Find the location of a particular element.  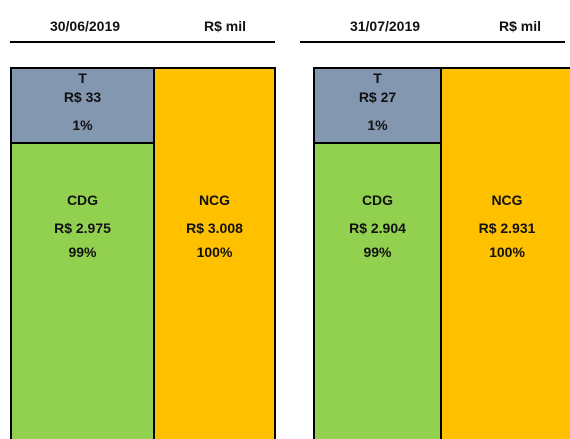

ncg-value: R$ 2.931 is located at coordinates (507, 228).